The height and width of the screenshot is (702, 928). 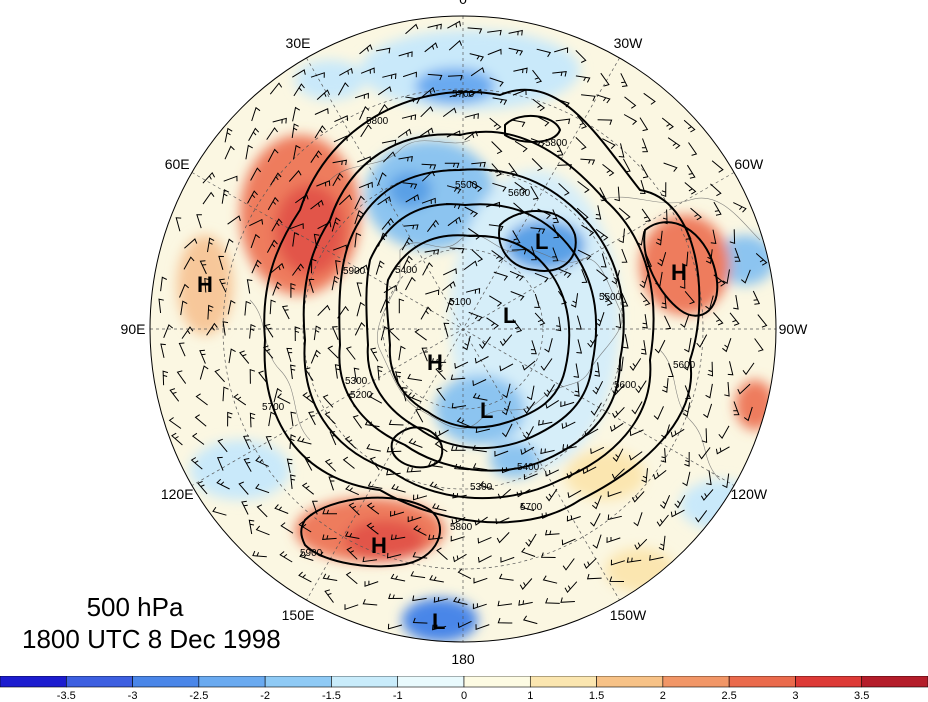 I want to click on color-bar-label: -1.5, so click(x=331, y=696).